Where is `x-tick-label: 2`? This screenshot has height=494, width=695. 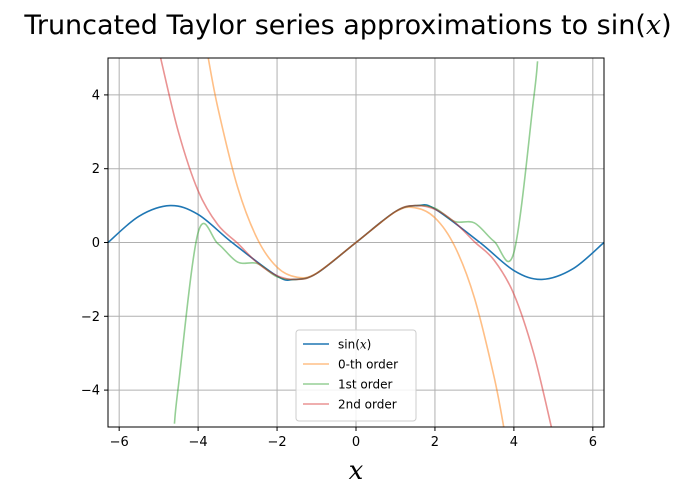
x-tick-label: 2 is located at coordinates (435, 442).